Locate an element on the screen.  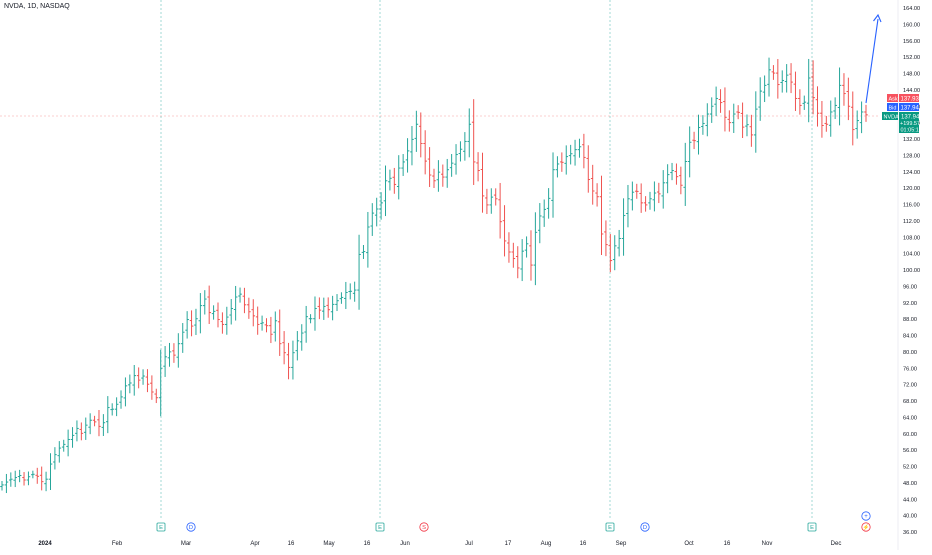
y-tick-label: 60.00 is located at coordinates (910, 435).